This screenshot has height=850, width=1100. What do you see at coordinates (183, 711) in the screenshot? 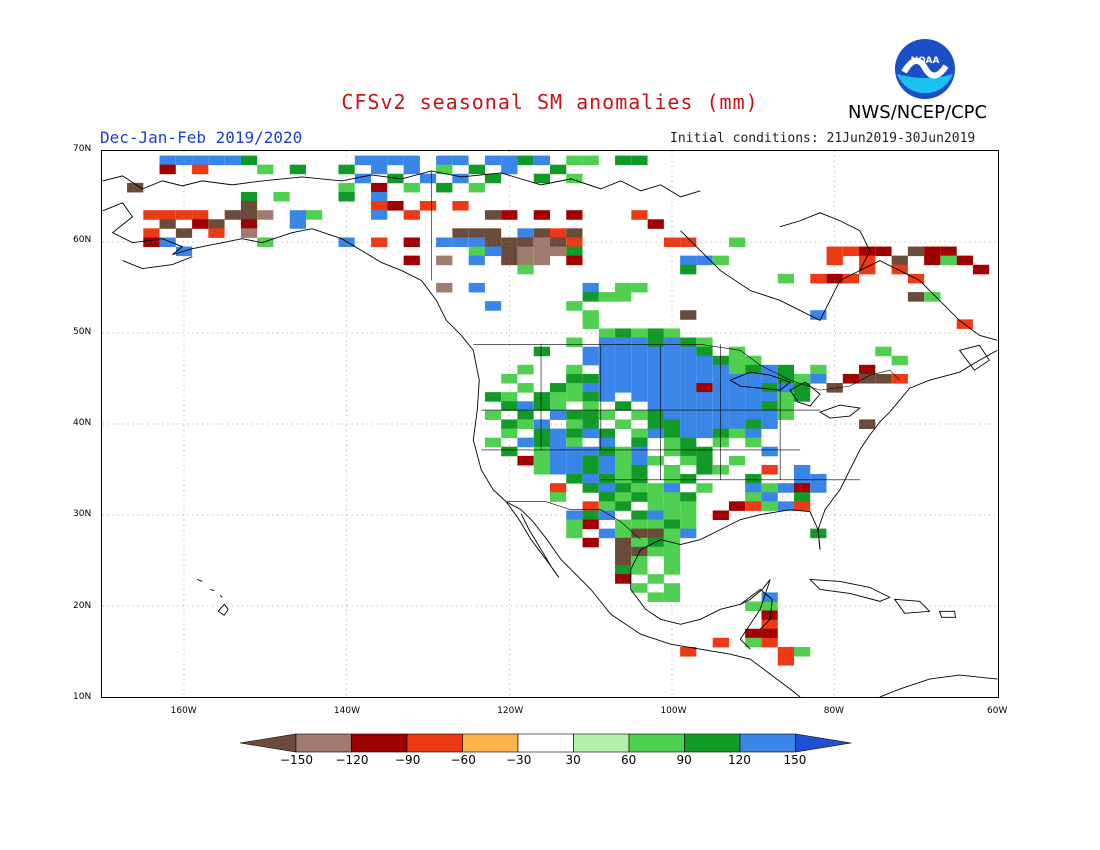
I see `longitude-tick-label: 160W` at bounding box center [183, 711].